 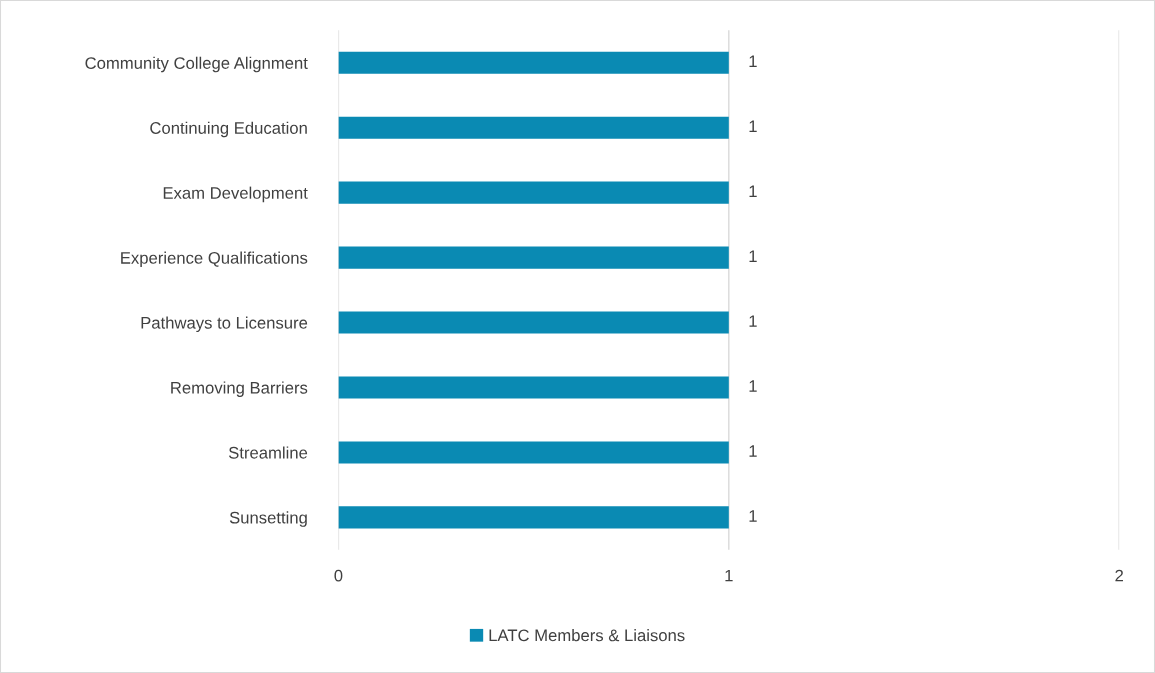 I want to click on y-tick-label: Streamline, so click(x=268, y=452).